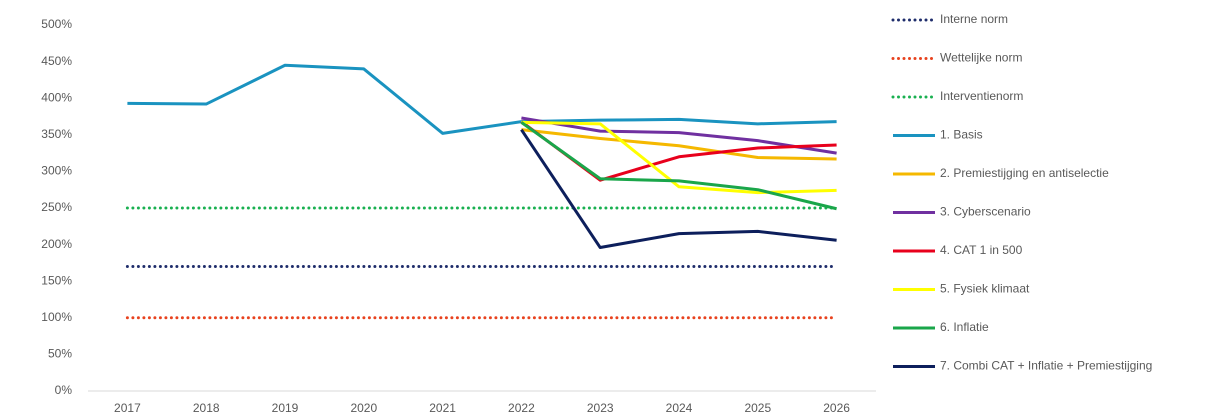  What do you see at coordinates (961, 135) in the screenshot?
I see `legend-label: 1. Basis` at bounding box center [961, 135].